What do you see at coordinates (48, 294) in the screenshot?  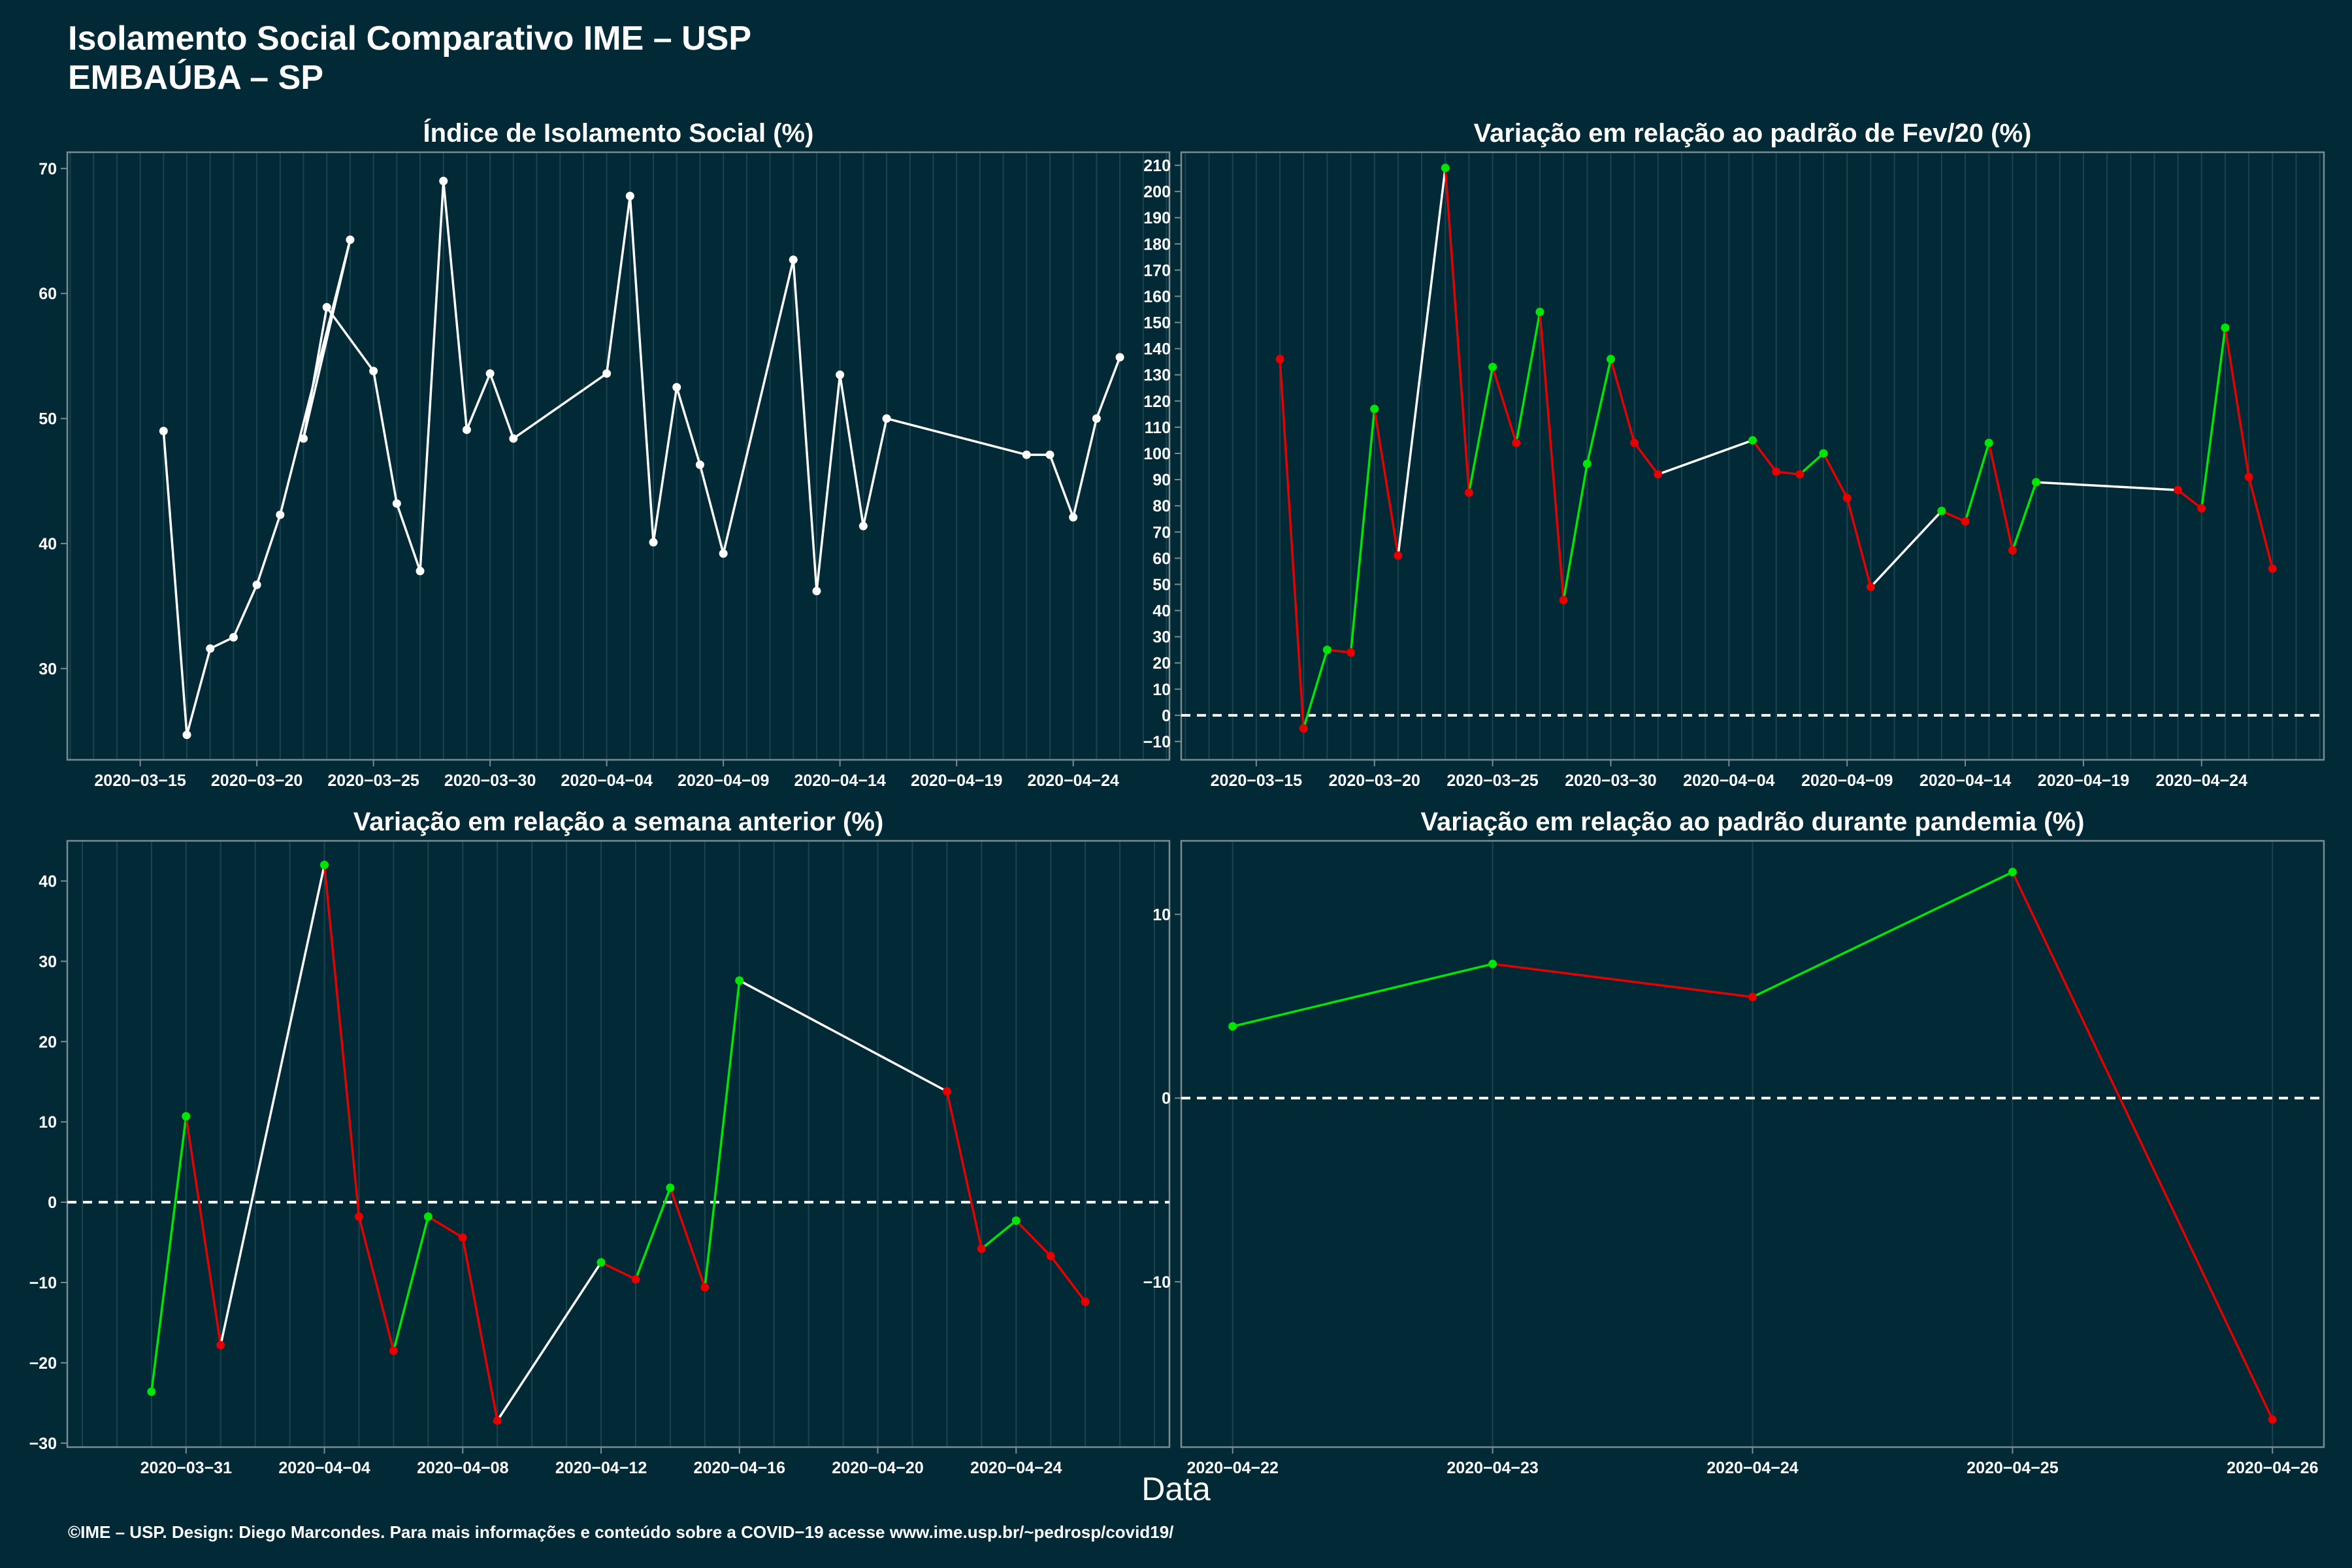 I see `y-tick-label: 60` at bounding box center [48, 294].